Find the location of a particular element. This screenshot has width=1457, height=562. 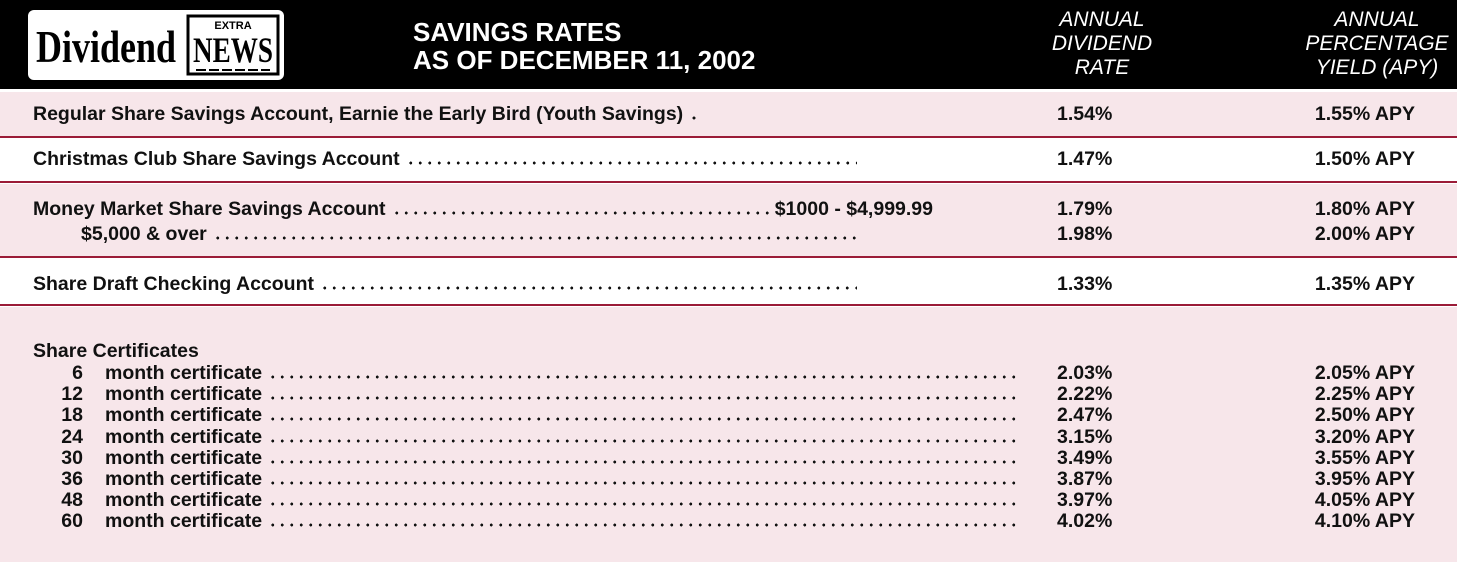

term: 60 is located at coordinates (72, 521).